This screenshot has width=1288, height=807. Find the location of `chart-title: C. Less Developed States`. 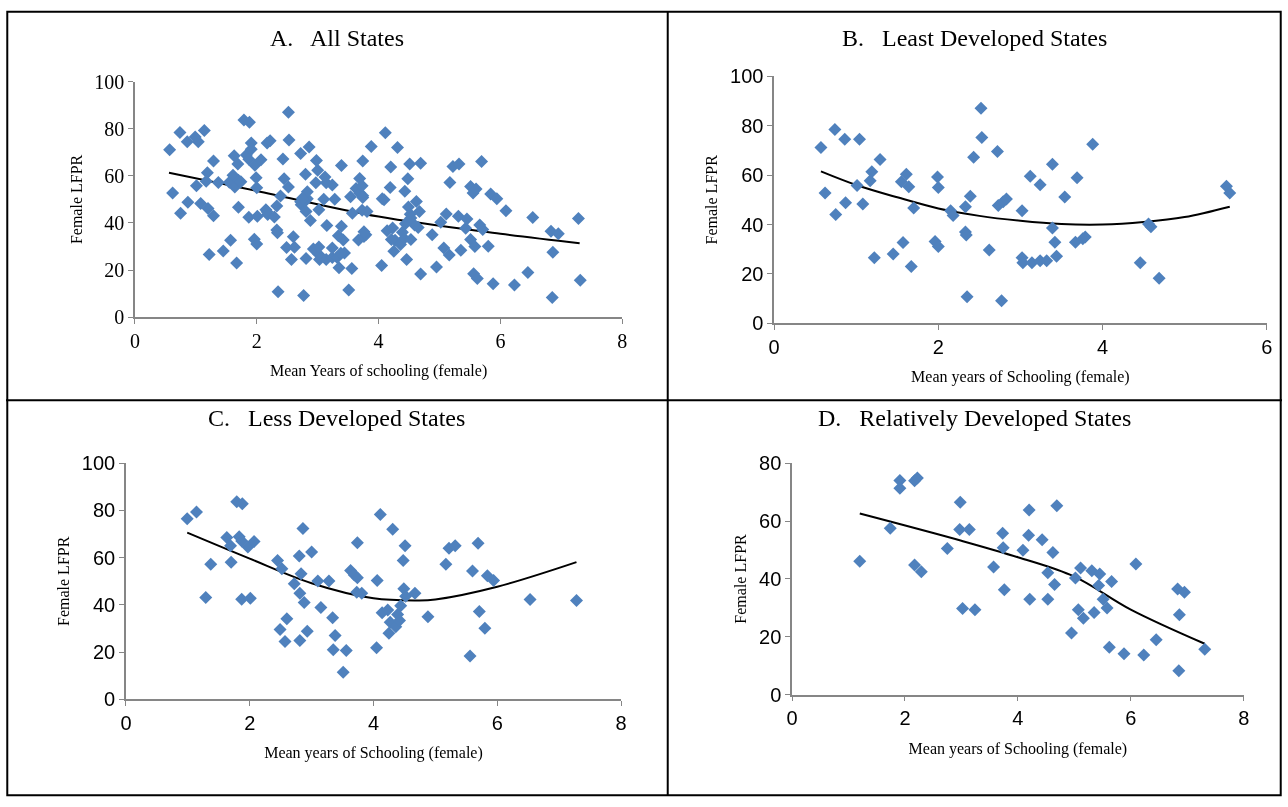

chart-title: C. Less Developed States is located at coordinates (337, 418).